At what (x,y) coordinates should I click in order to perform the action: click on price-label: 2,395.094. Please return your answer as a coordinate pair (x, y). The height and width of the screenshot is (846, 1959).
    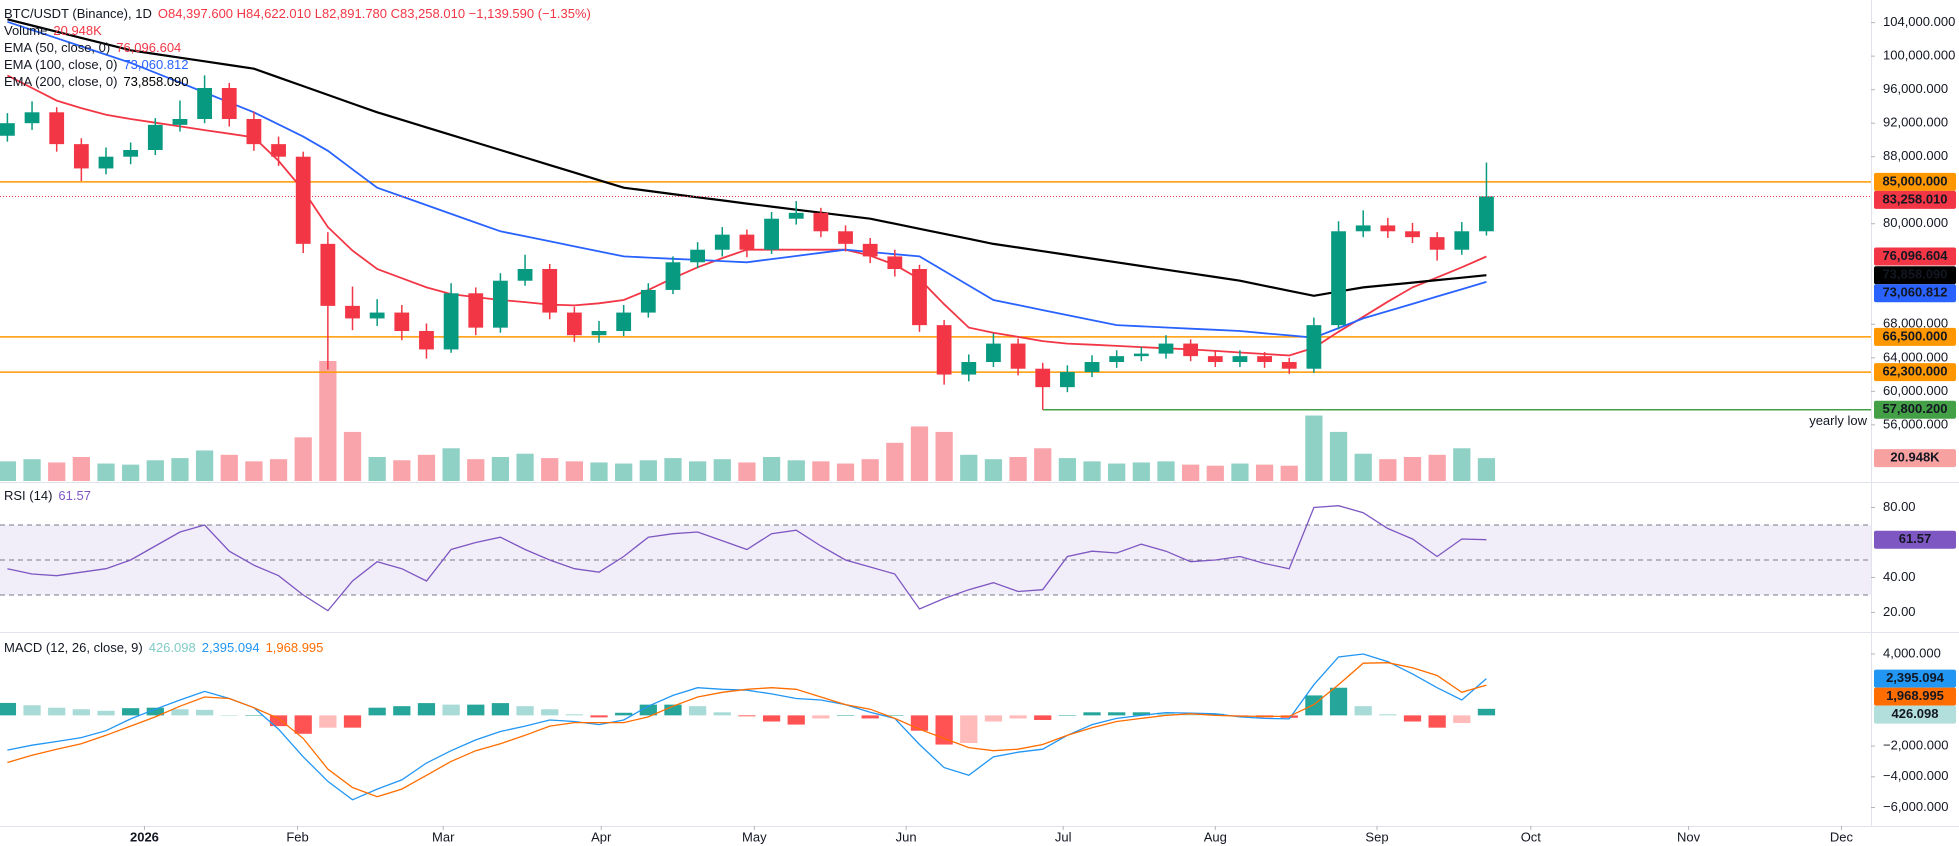
    Looking at the image, I should click on (1915, 677).